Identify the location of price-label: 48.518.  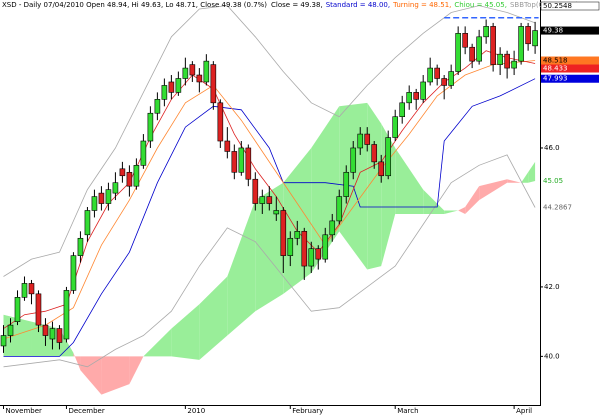
(555, 61).